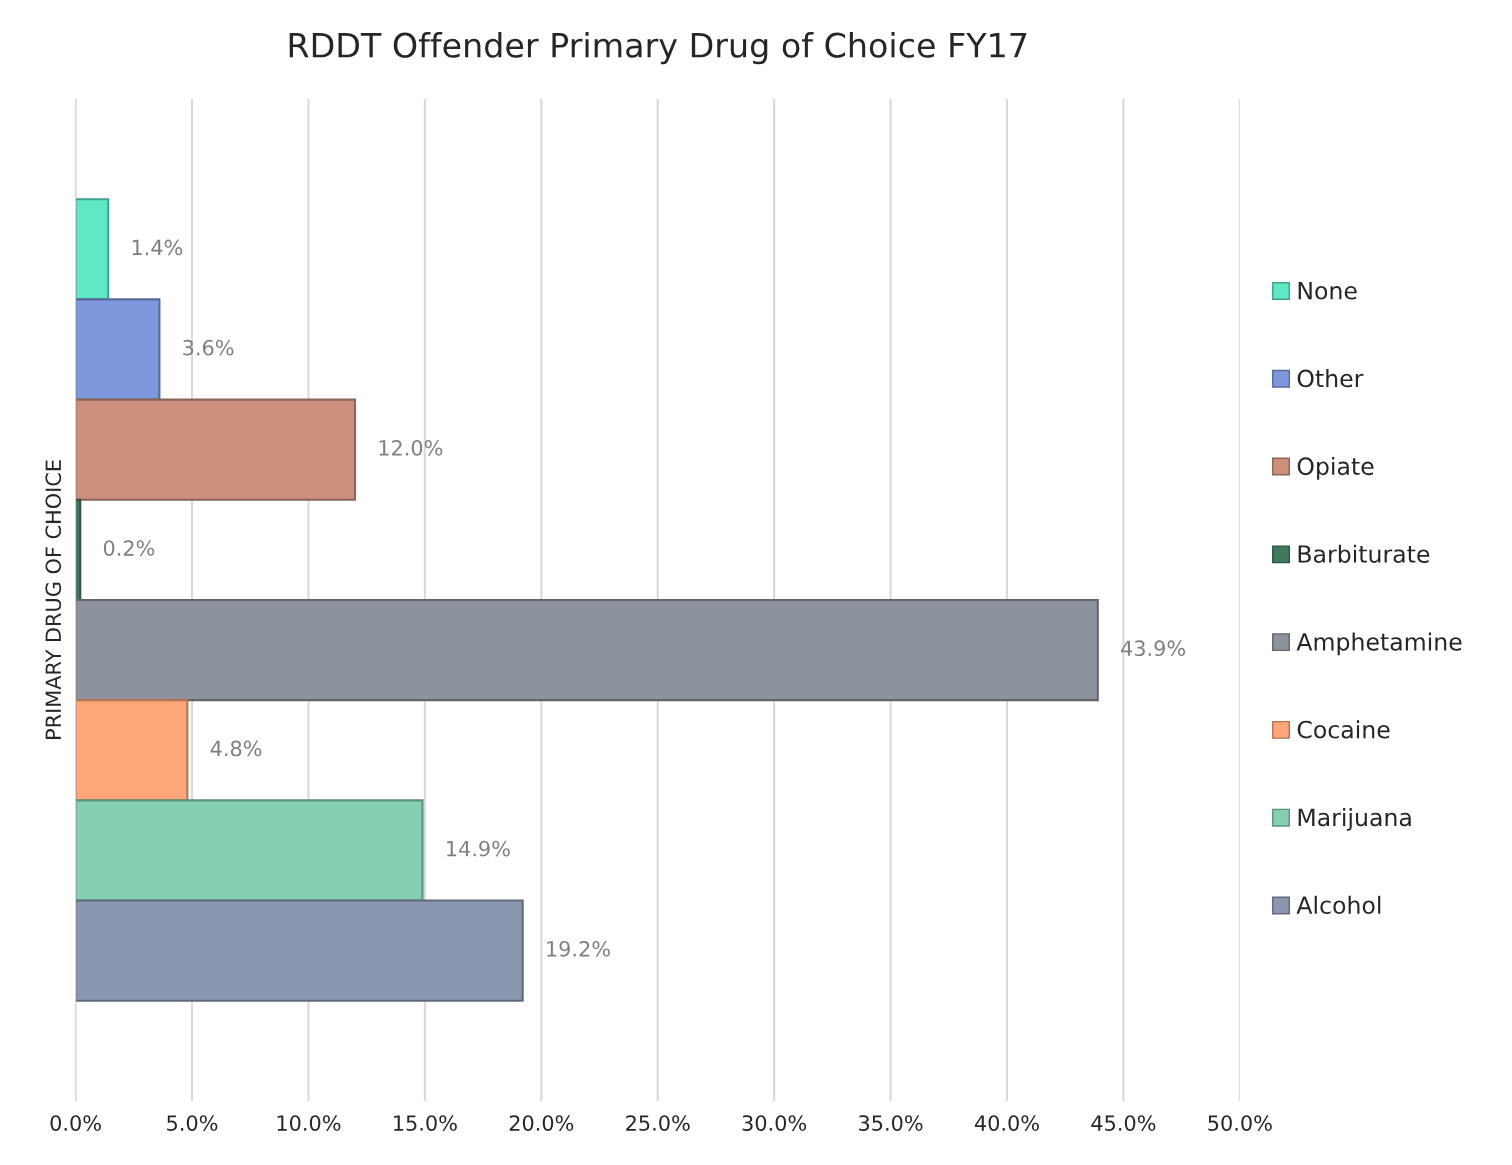  Describe the element at coordinates (578, 948) in the screenshot. I see `data-label: 19.2%` at that location.